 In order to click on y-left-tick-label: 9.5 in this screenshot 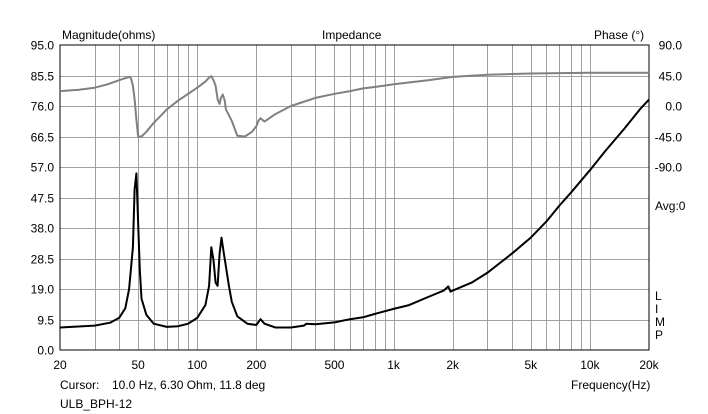, I will do `click(45, 321)`.